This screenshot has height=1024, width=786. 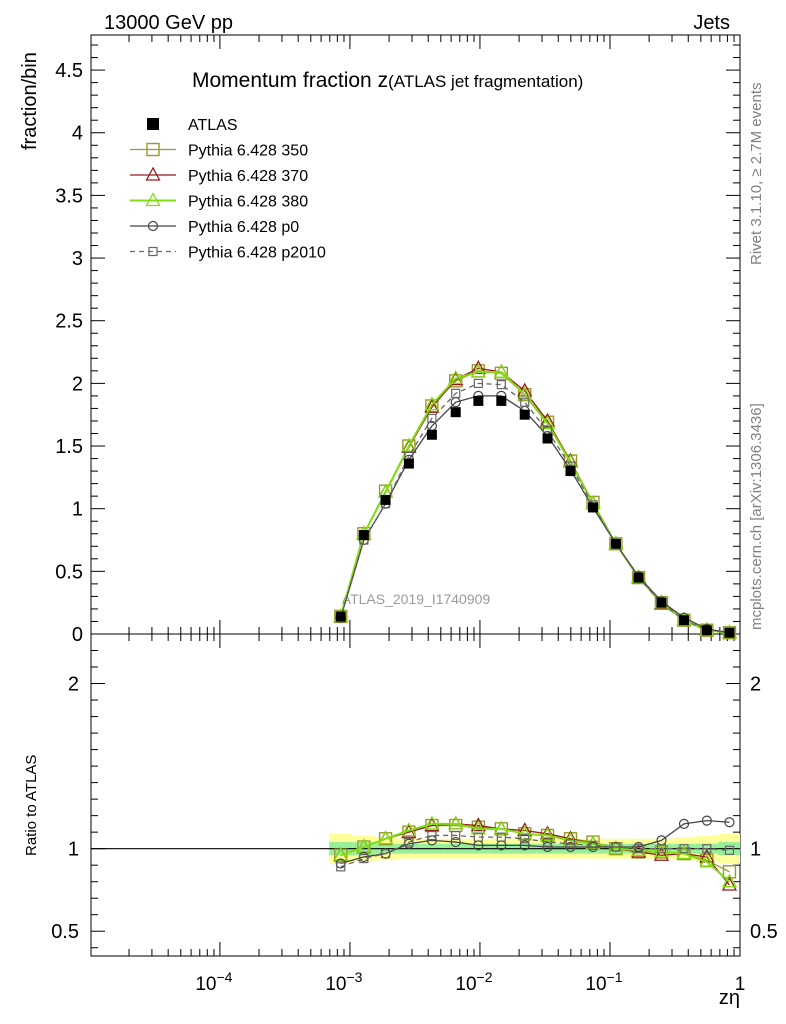 I want to click on ratio-y-tick-label-right: 1, so click(x=755, y=850).